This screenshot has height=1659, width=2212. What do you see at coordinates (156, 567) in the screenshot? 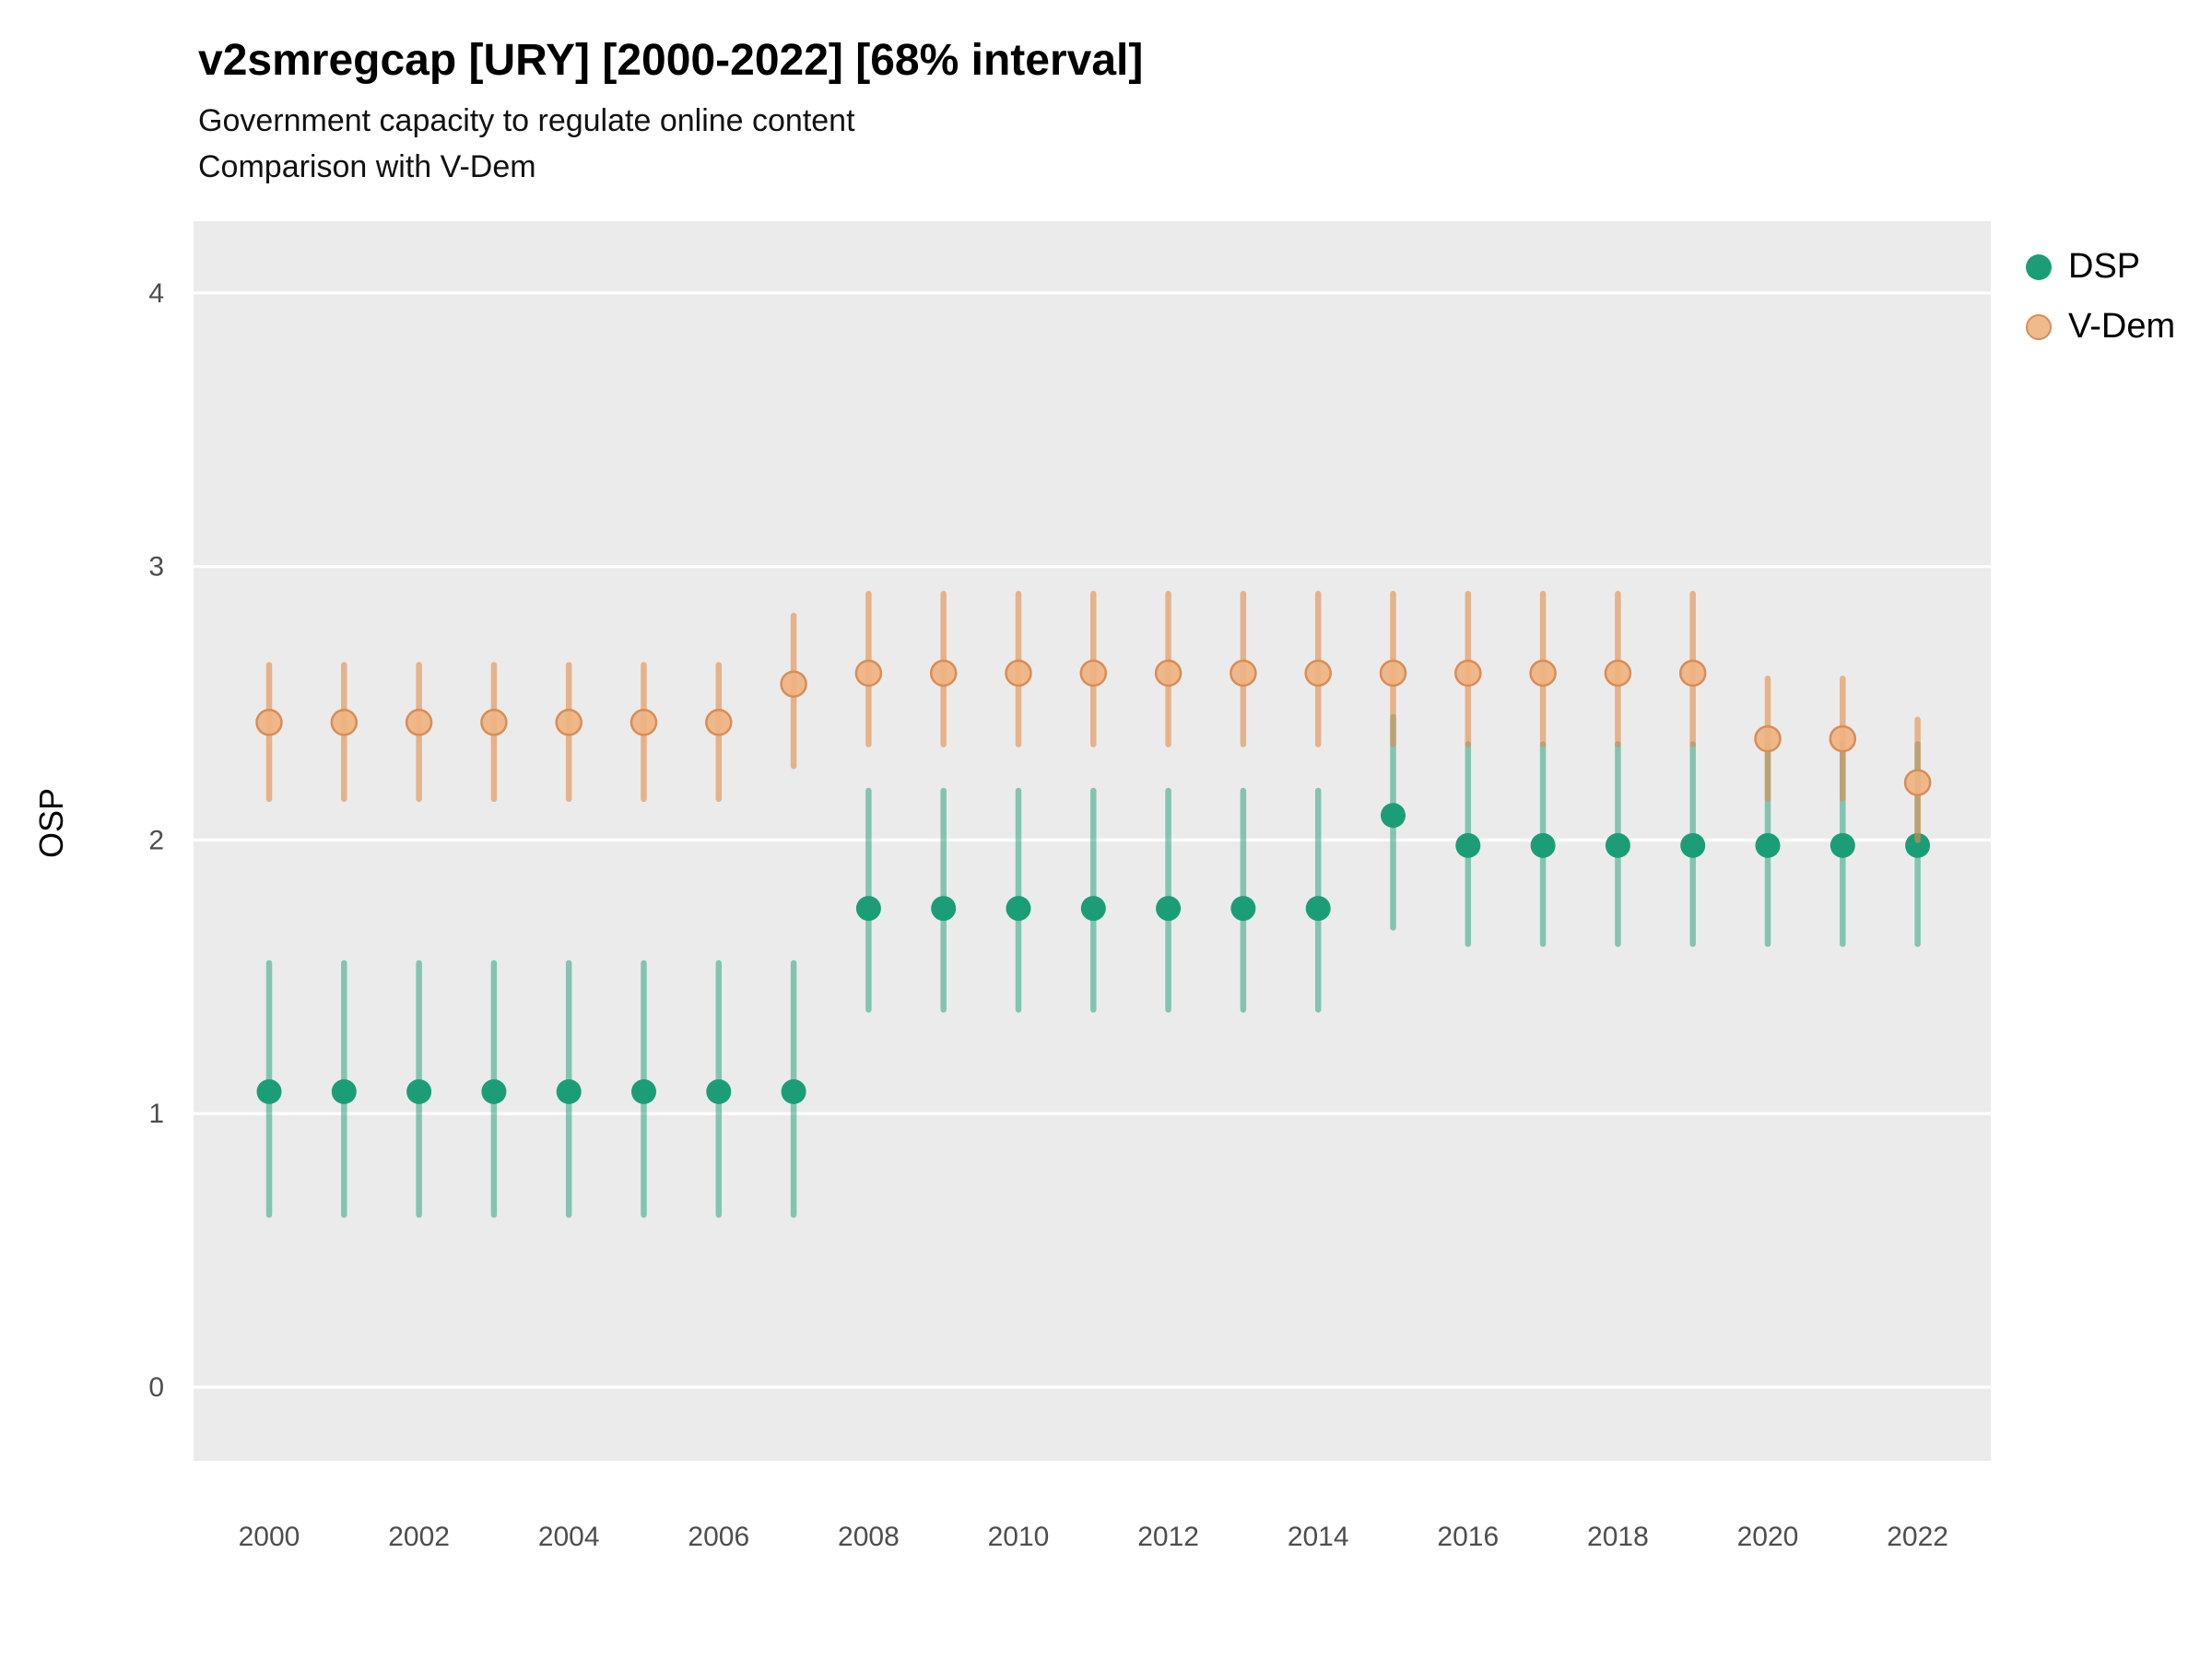
I see `y-tick-label: 3` at bounding box center [156, 567].